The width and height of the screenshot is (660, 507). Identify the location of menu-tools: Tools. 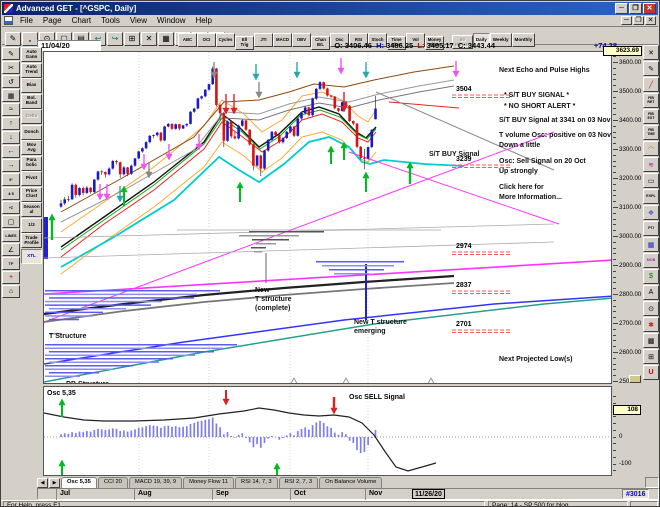
(110, 20).